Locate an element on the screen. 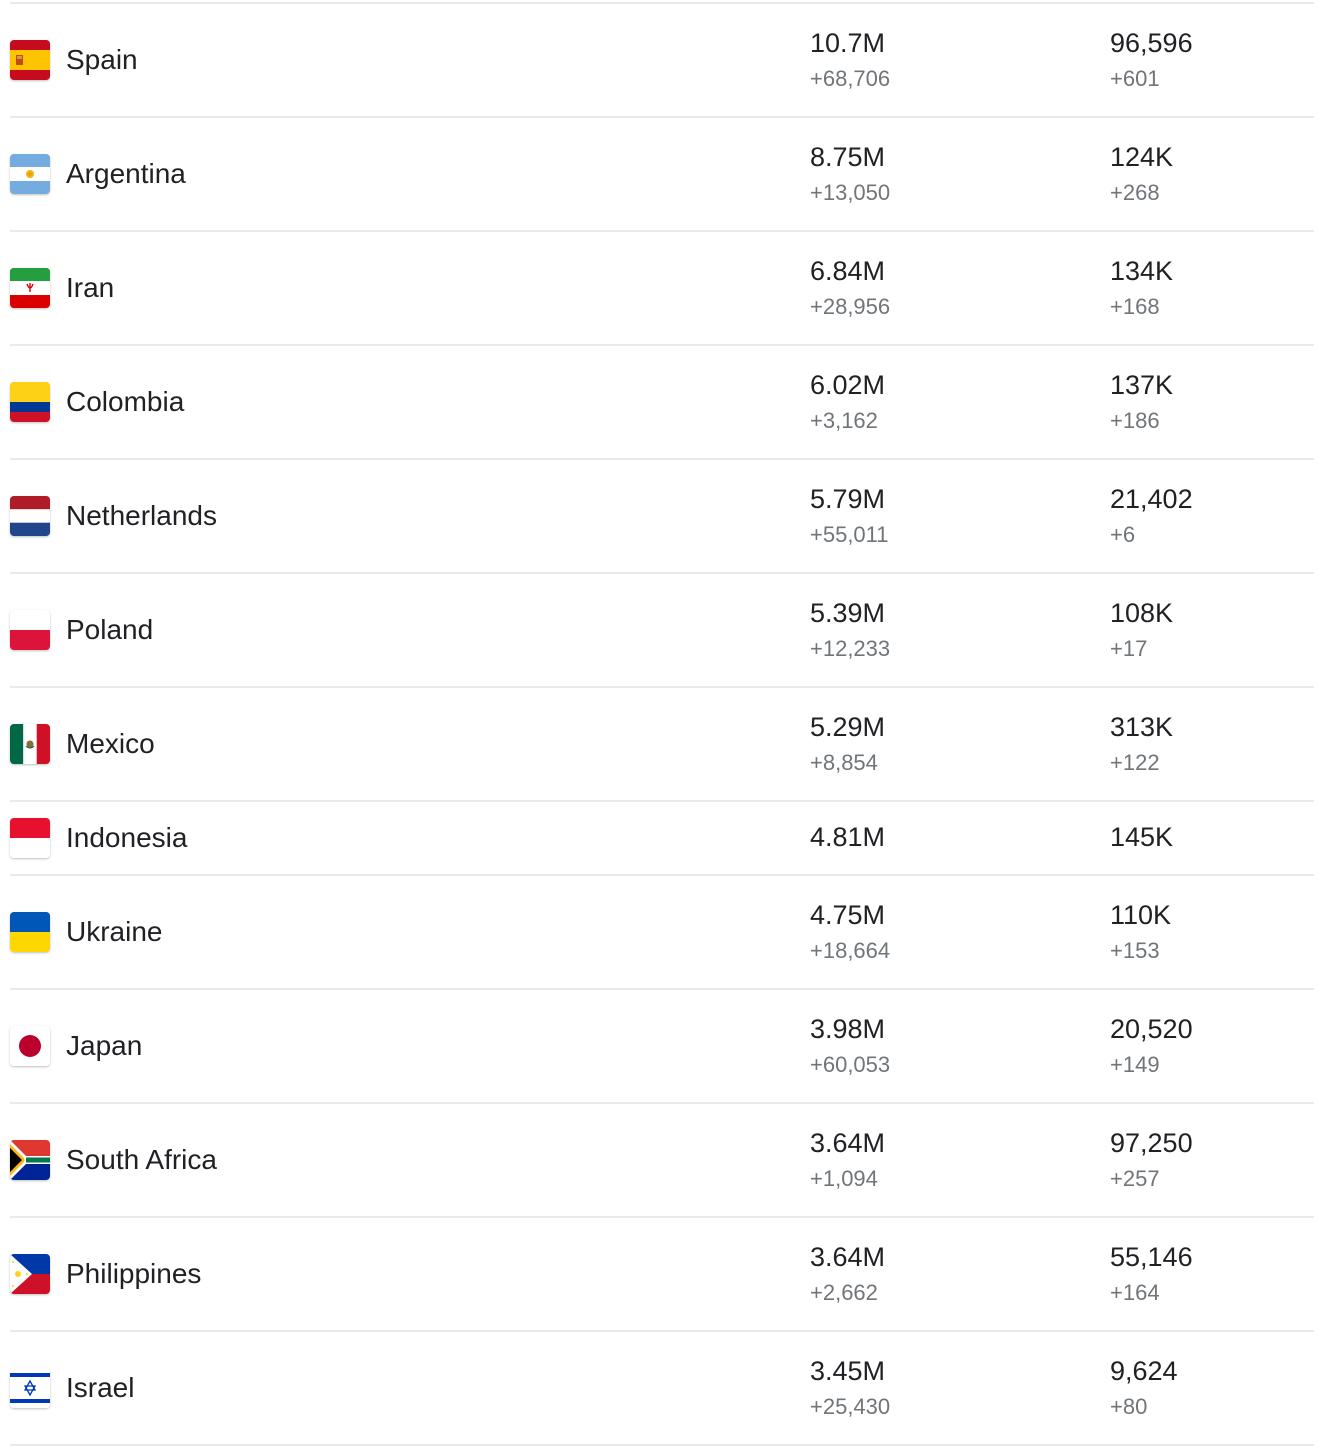 This screenshot has width=1322, height=1448. ukraine-flag-icon is located at coordinates (30, 932).